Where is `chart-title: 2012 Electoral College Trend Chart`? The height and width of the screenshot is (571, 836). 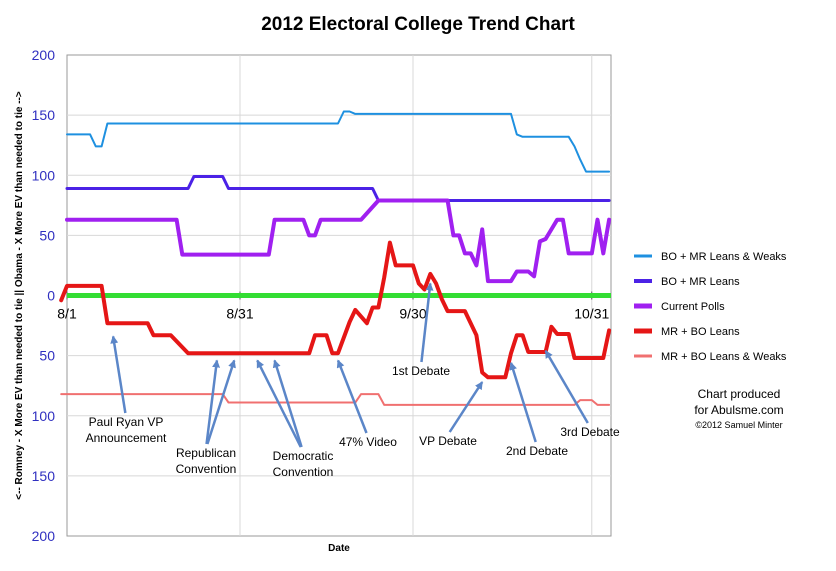
chart-title: 2012 Electoral College Trend Chart is located at coordinates (418, 24).